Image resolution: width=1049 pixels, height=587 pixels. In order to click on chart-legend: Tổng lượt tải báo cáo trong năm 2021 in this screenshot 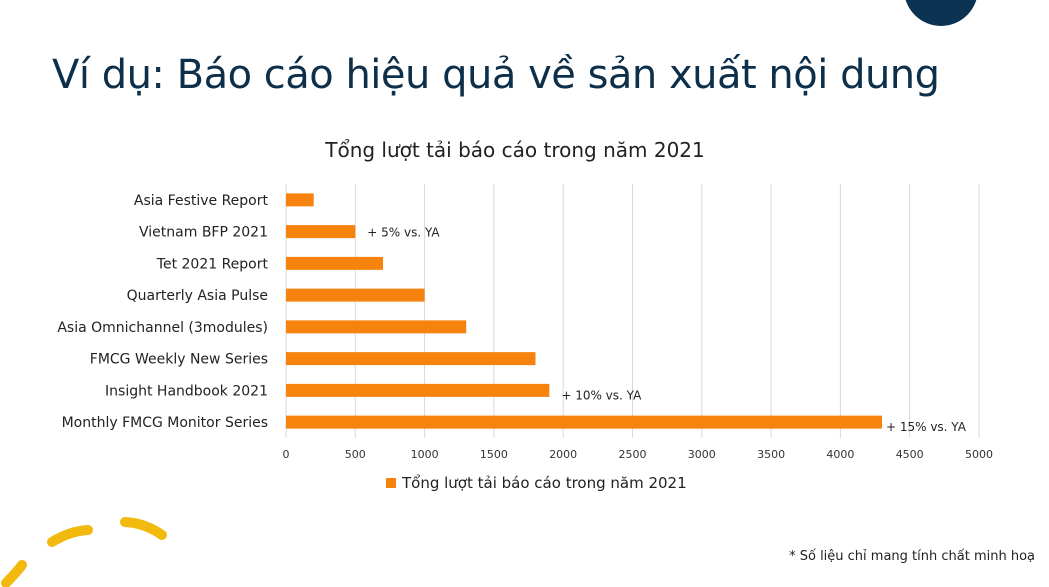, I will do `click(536, 483)`.